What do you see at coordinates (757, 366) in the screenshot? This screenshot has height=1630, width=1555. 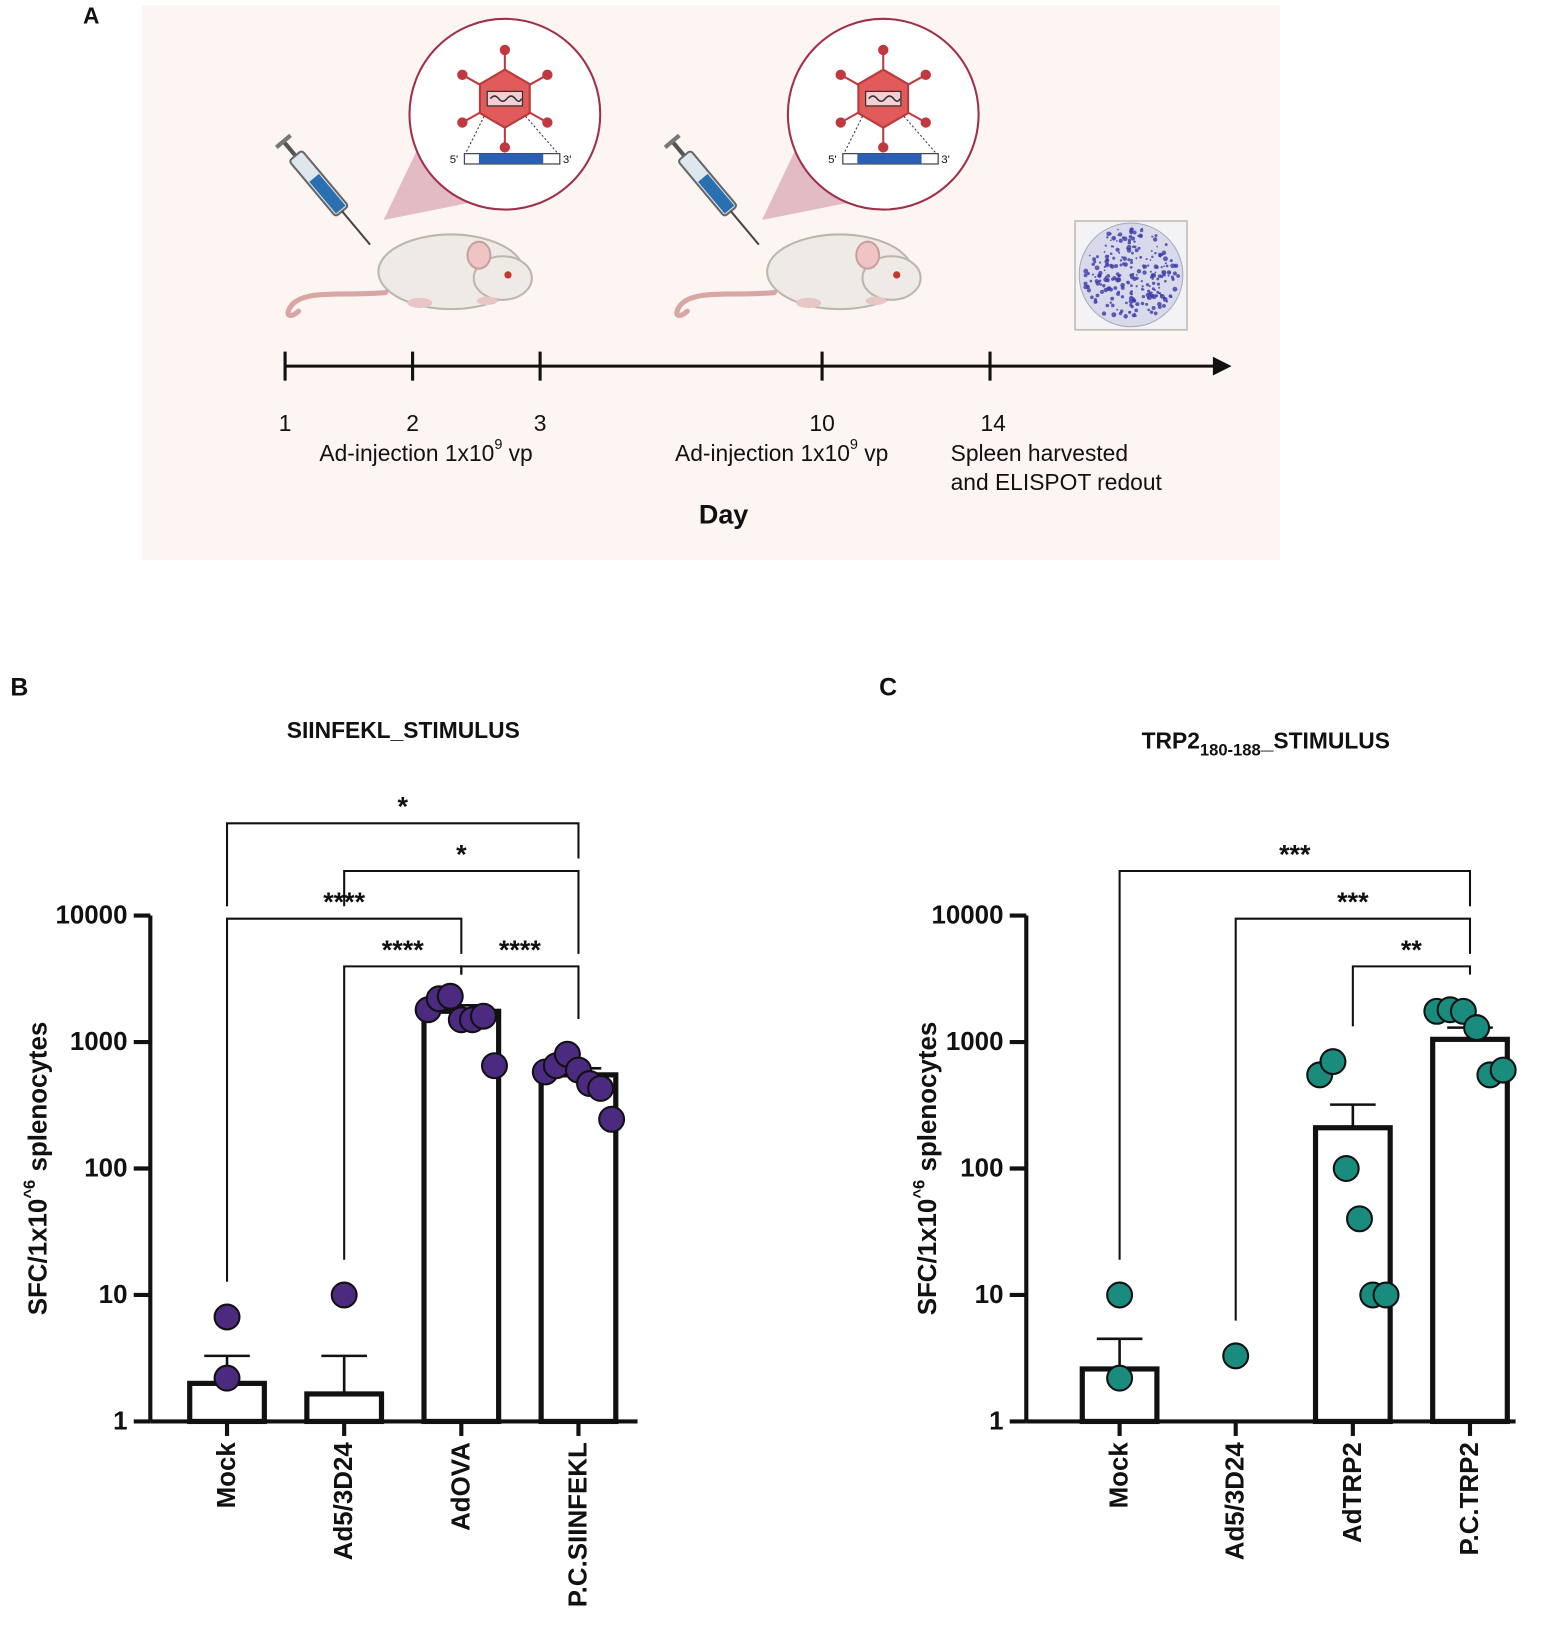 I see `timeline` at bounding box center [757, 366].